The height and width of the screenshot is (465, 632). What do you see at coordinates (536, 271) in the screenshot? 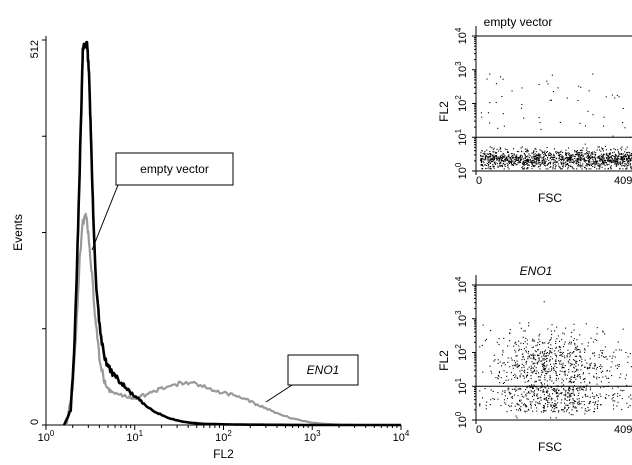
I see `scatter-title: ENO1` at bounding box center [536, 271].